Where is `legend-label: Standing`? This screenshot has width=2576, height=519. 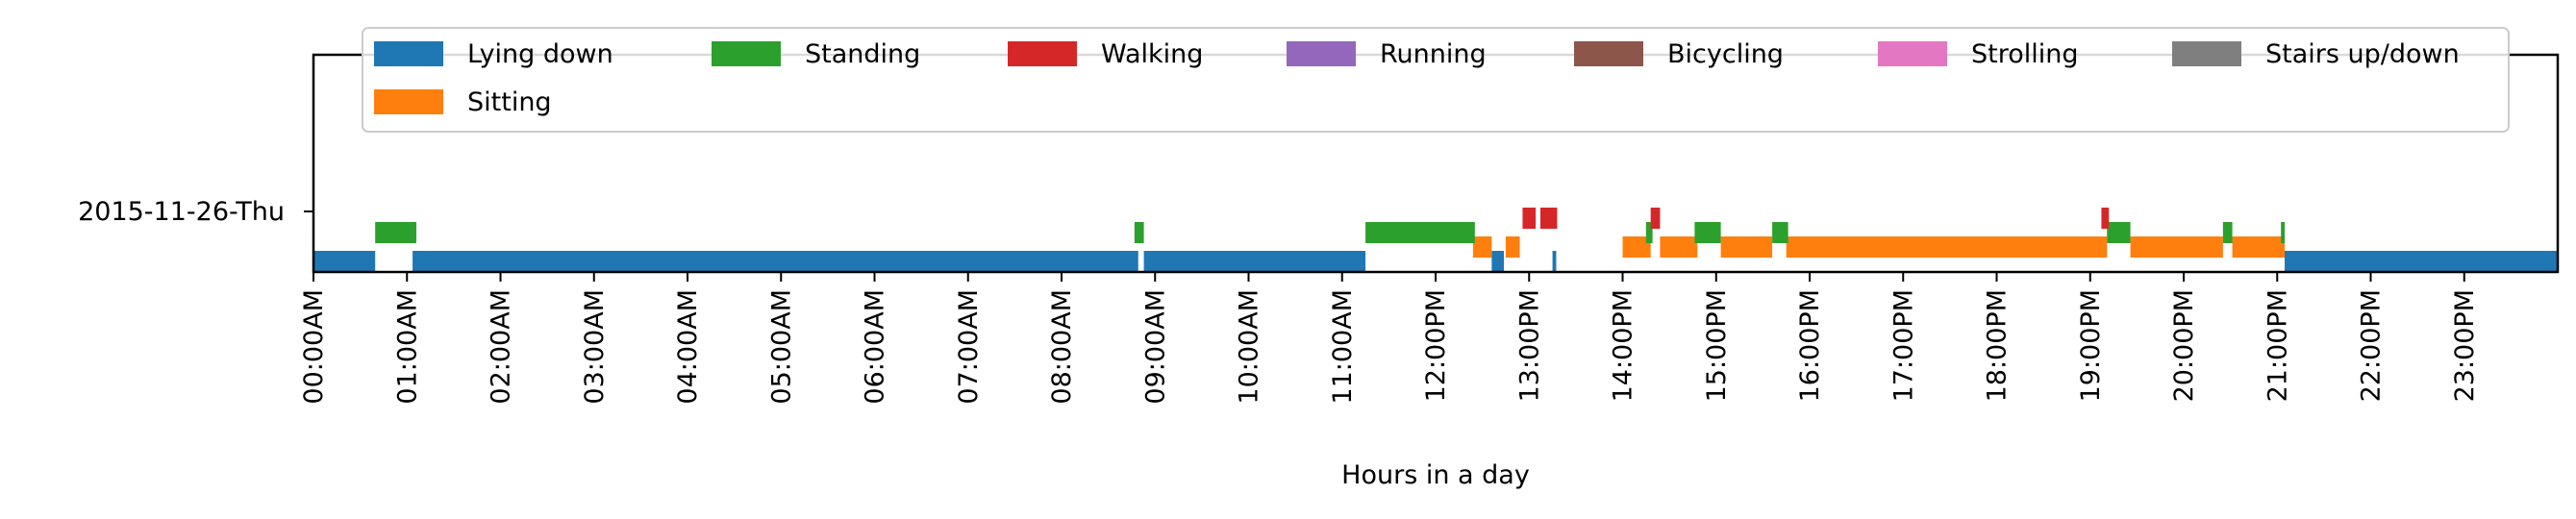 legend-label: Standing is located at coordinates (862, 54).